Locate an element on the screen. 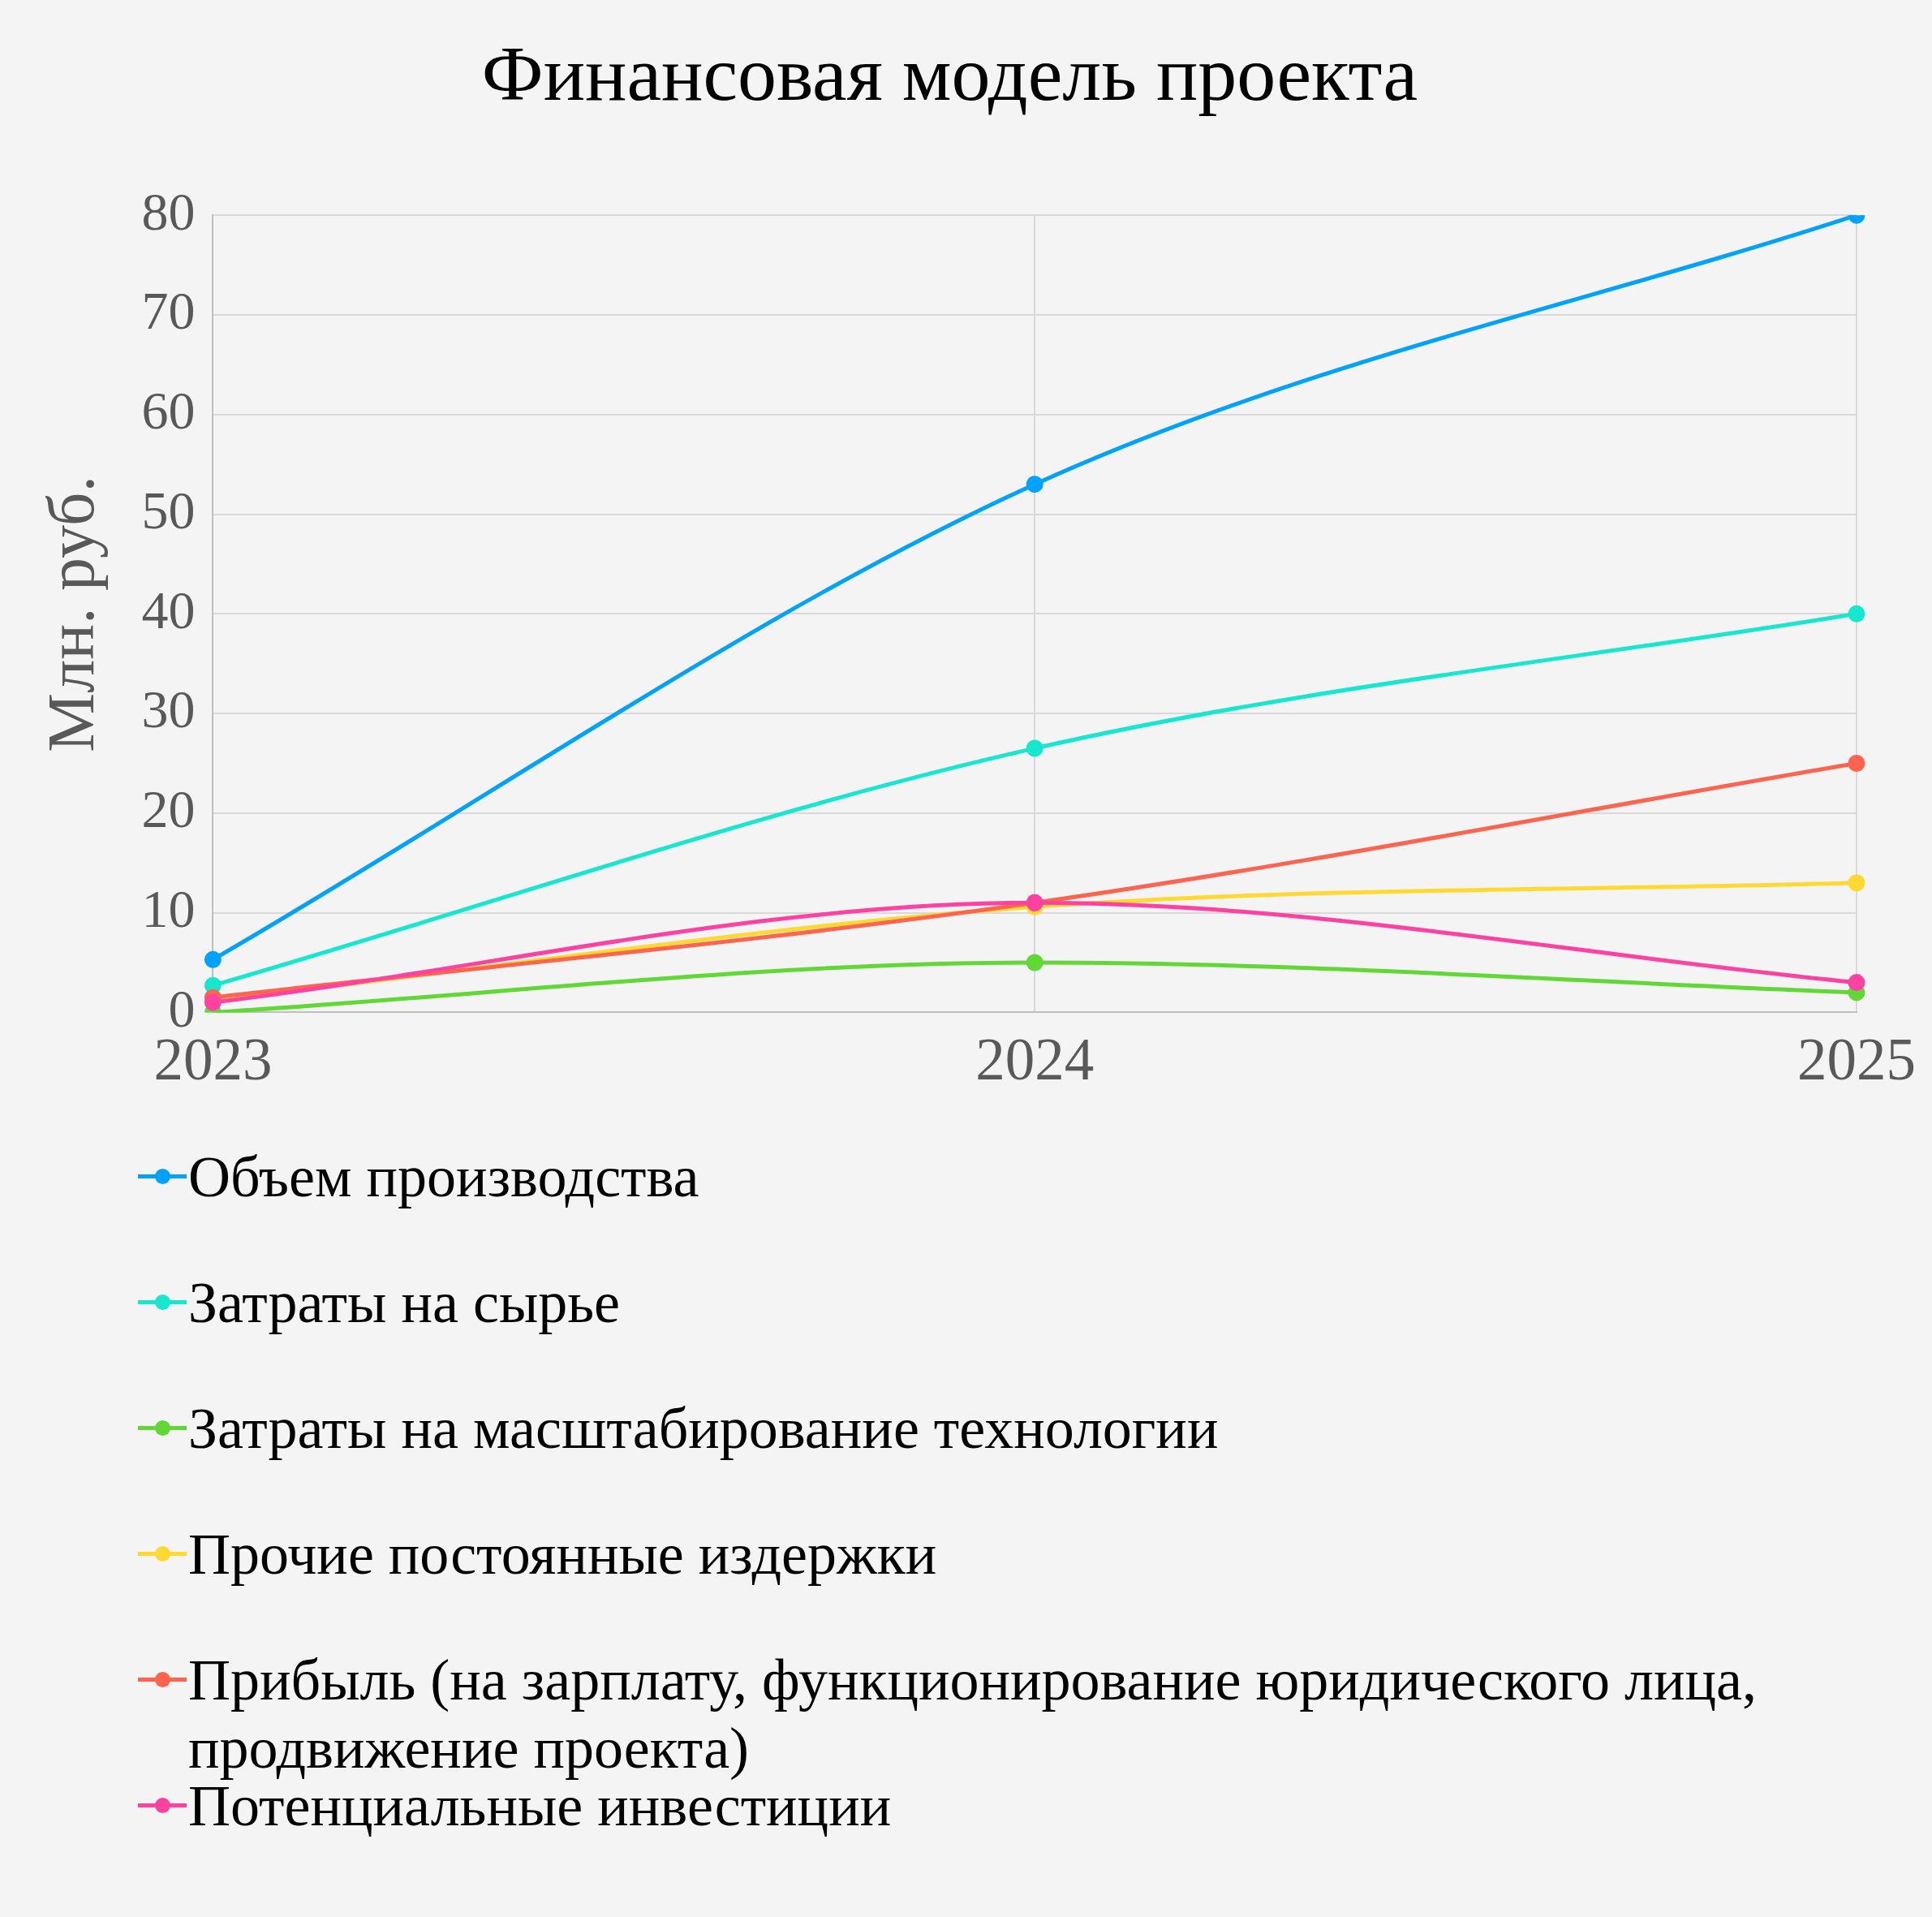 The width and height of the screenshot is (1932, 1917). x-tick-label: 2025 is located at coordinates (1856, 1060).